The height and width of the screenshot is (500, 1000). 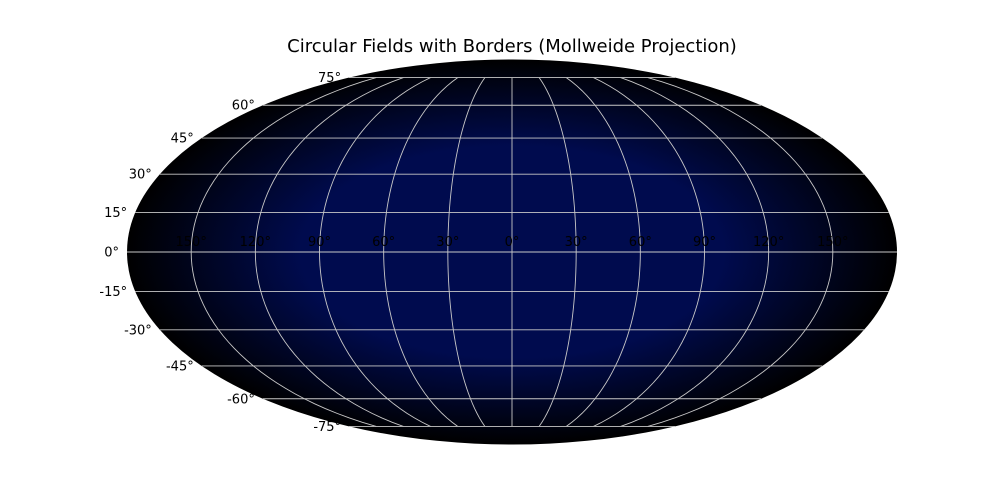 What do you see at coordinates (327, 427) in the screenshot?
I see `latitude-tick-label: -75°` at bounding box center [327, 427].